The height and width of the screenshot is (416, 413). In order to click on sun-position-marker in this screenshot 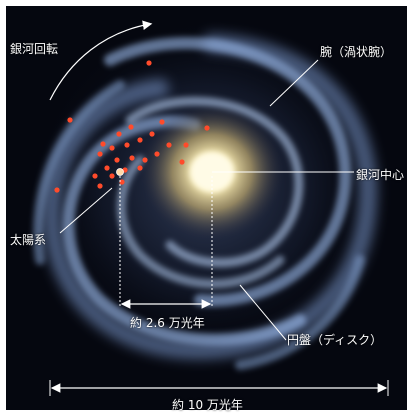, I will do `click(120, 172)`.